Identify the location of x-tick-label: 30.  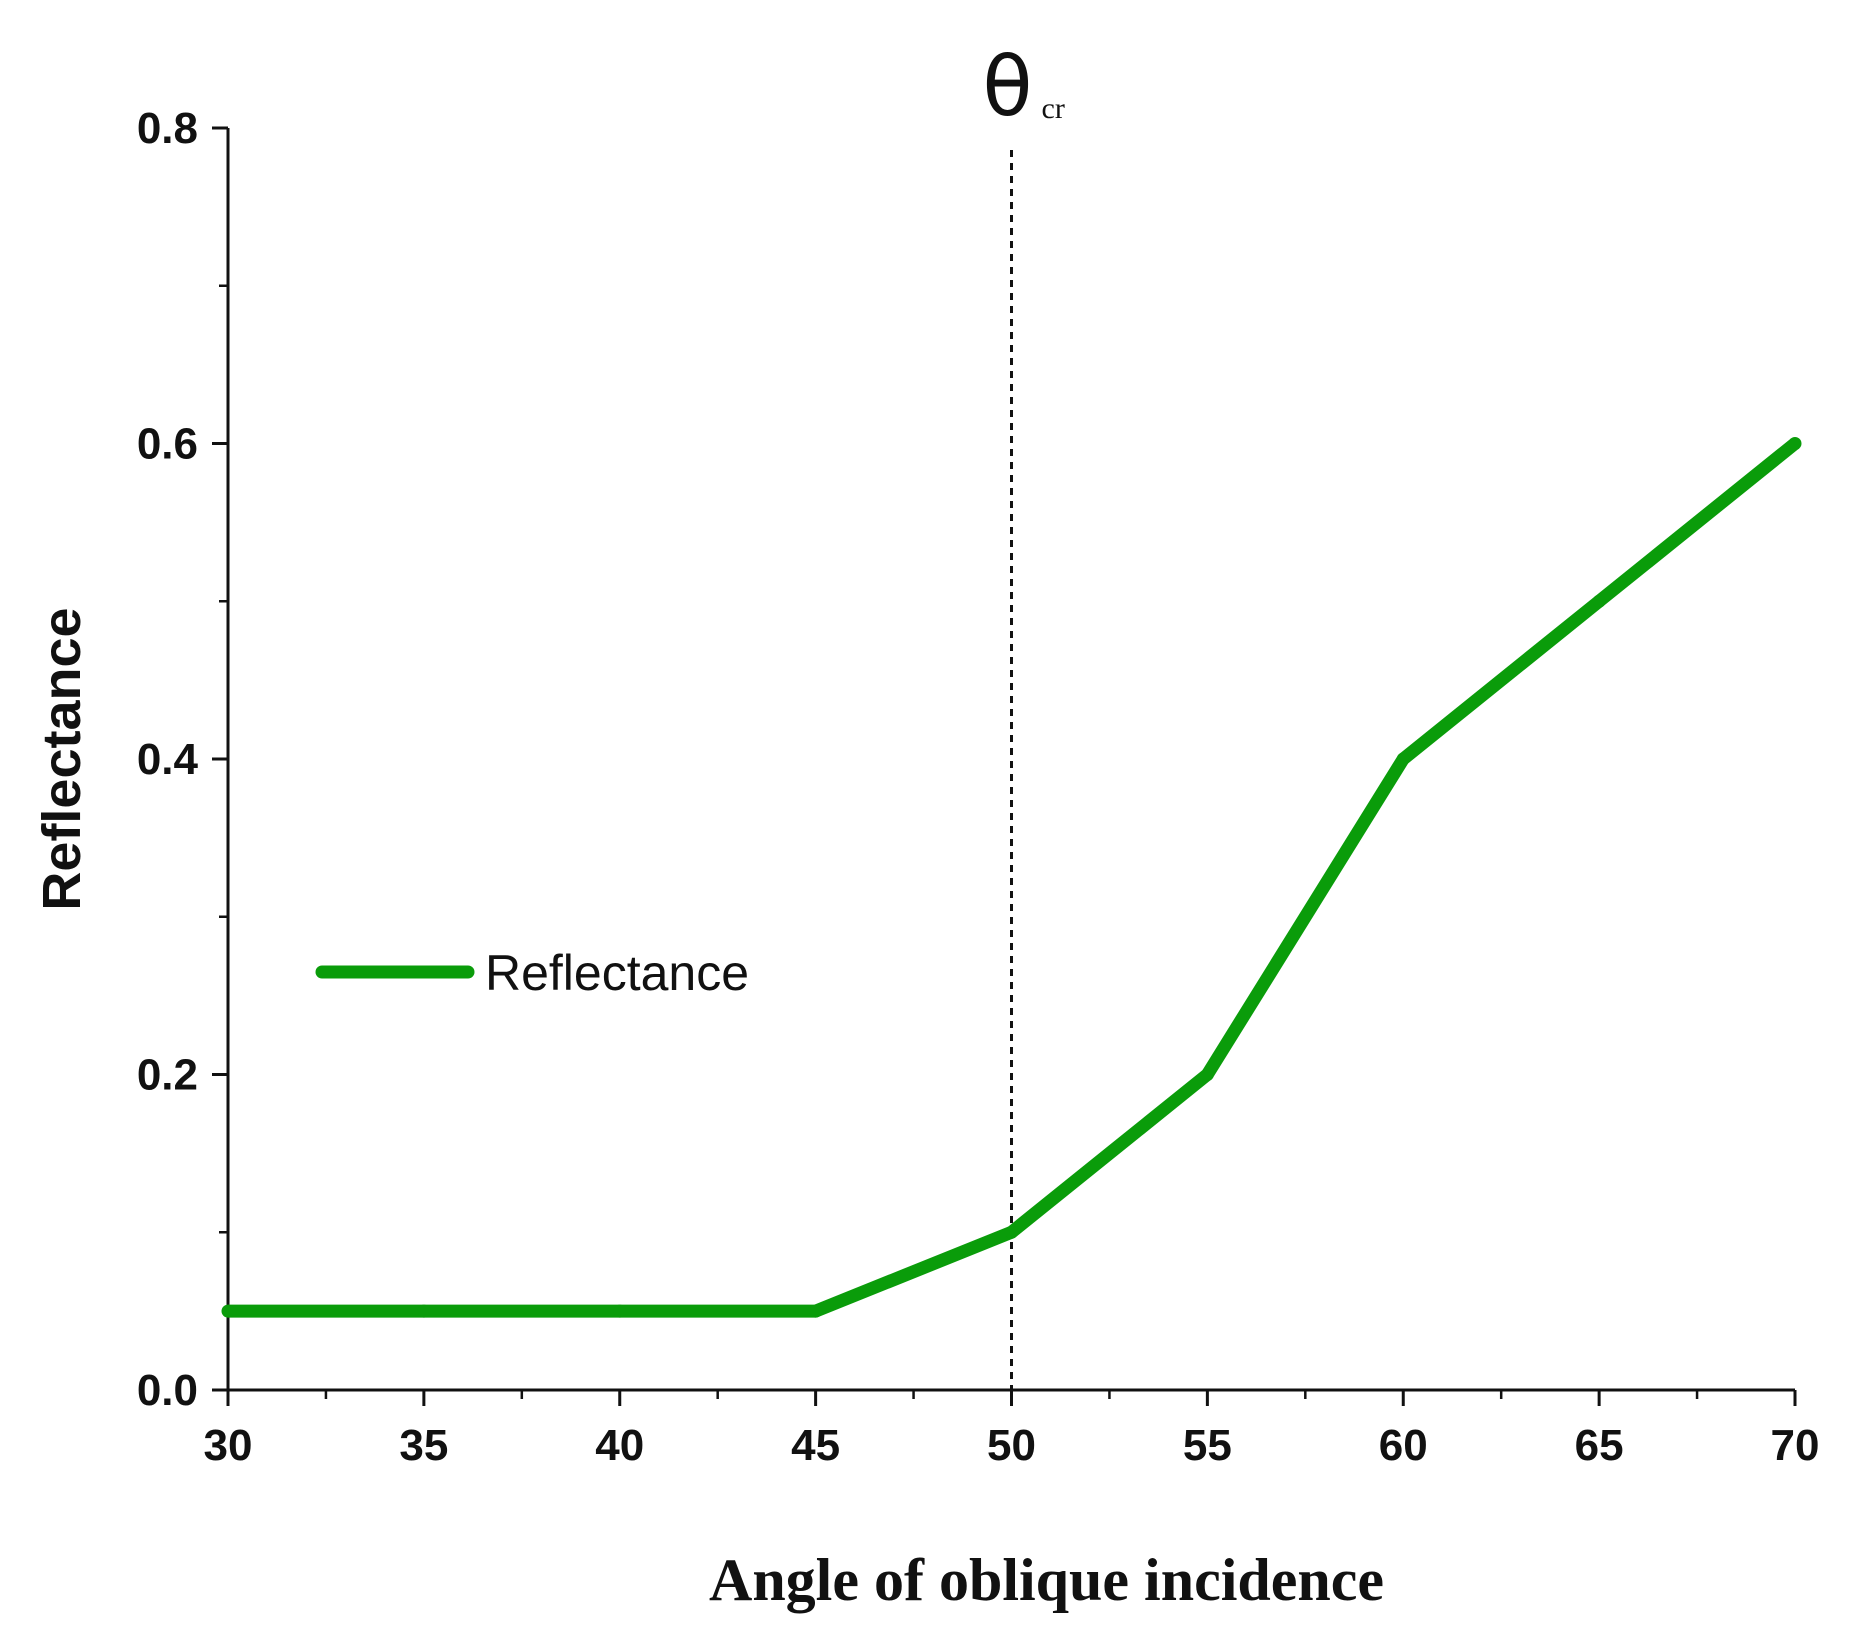
(228, 1445).